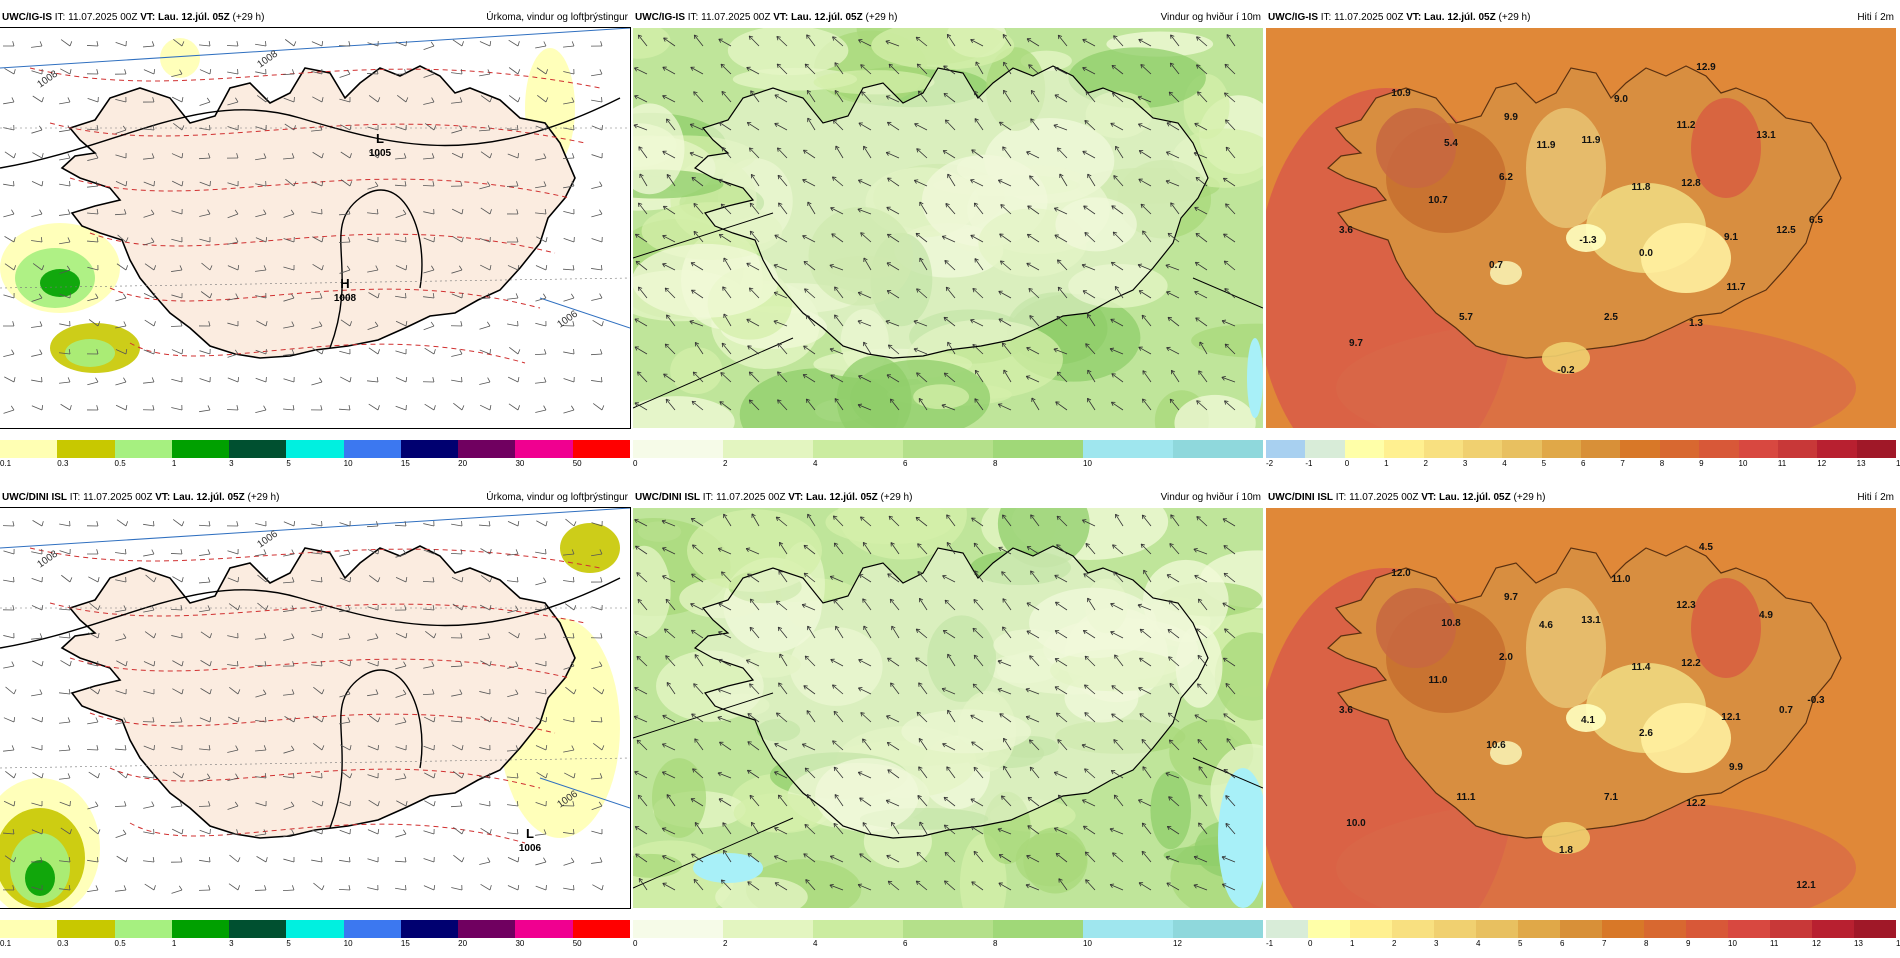 The image size is (1900, 958). Describe the element at coordinates (5, 463) in the screenshot. I see `colorbar-tick-label: 0.1` at that location.